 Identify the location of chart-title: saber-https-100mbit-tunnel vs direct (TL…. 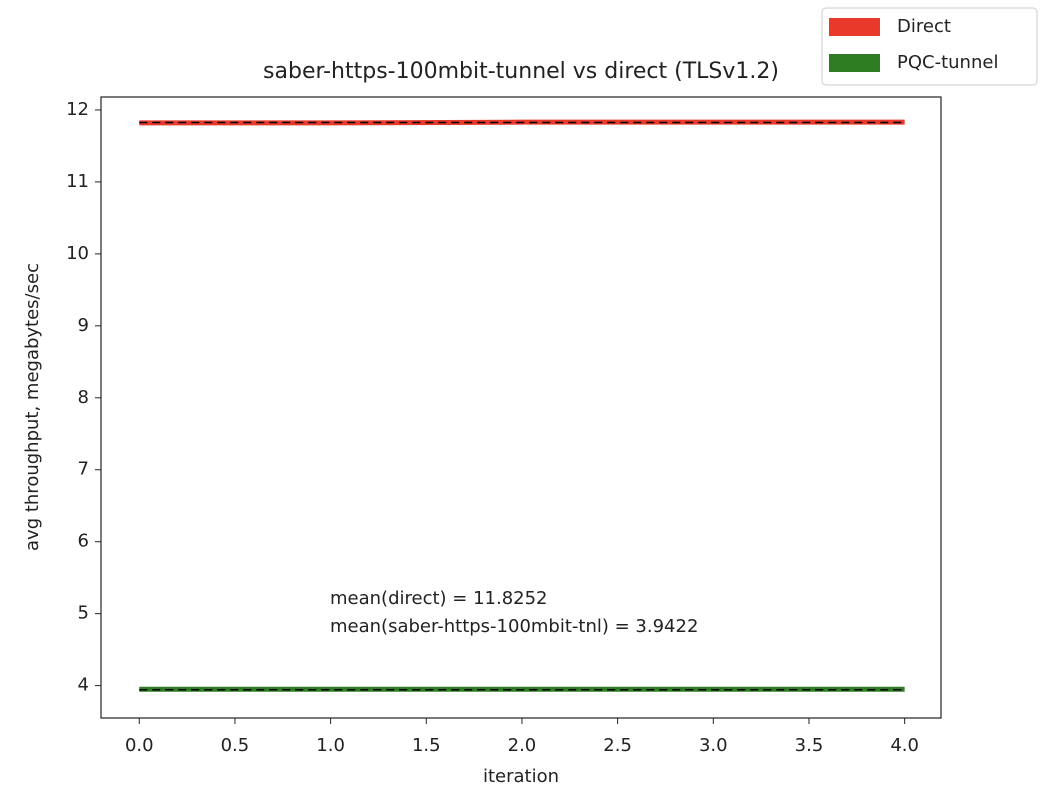
(521, 71).